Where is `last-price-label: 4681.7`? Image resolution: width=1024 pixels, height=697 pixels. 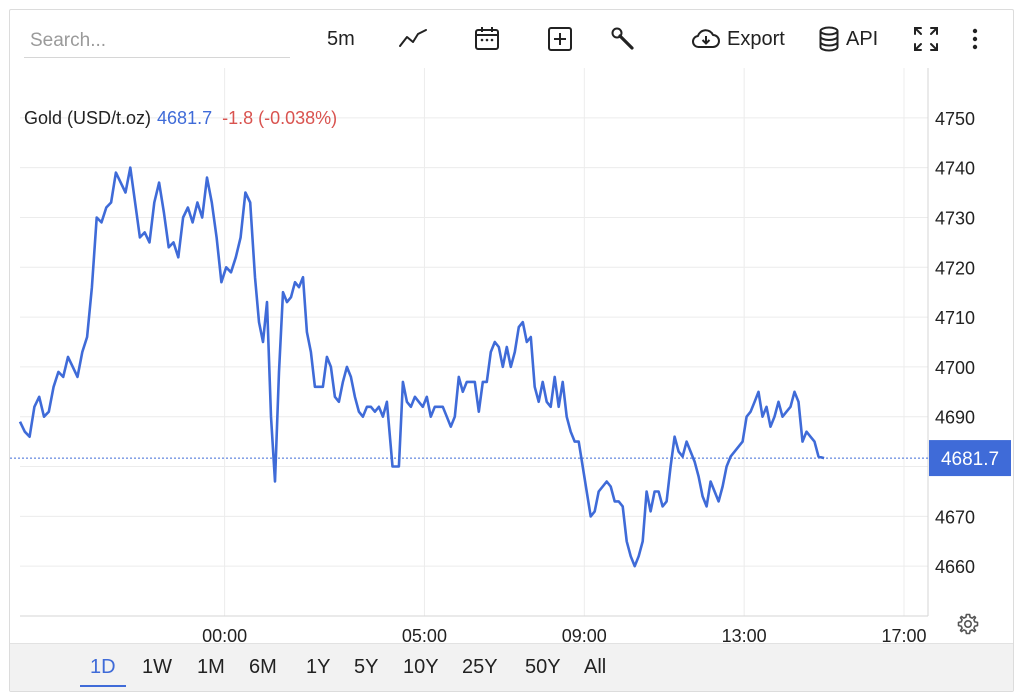
last-price-label: 4681.7 is located at coordinates (970, 459).